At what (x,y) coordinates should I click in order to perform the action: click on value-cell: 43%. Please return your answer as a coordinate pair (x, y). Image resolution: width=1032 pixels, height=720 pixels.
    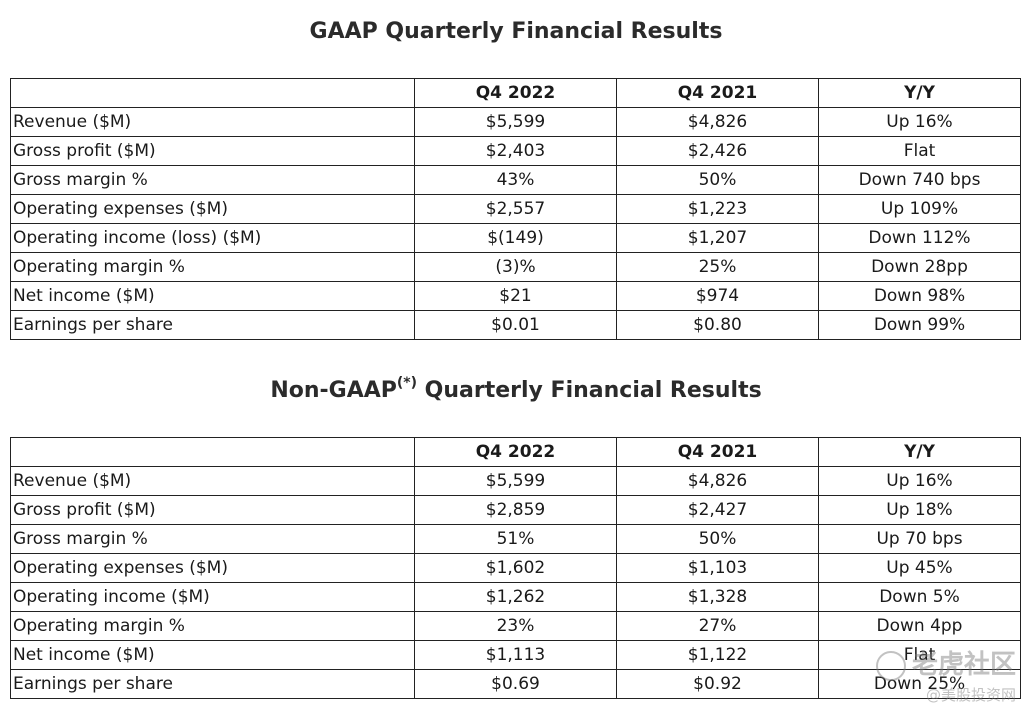
    Looking at the image, I should click on (515, 180).